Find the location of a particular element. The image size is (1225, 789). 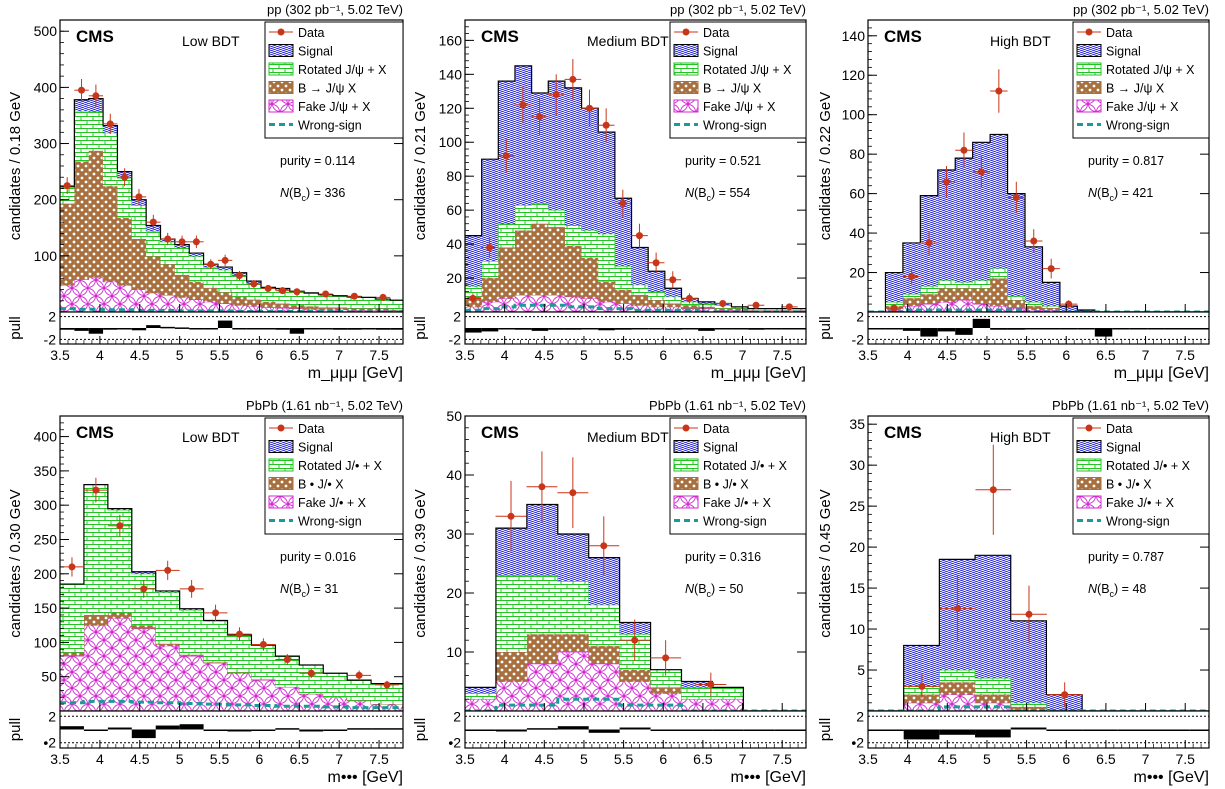

nbc-label: N(Bc) = 554 is located at coordinates (717, 194).